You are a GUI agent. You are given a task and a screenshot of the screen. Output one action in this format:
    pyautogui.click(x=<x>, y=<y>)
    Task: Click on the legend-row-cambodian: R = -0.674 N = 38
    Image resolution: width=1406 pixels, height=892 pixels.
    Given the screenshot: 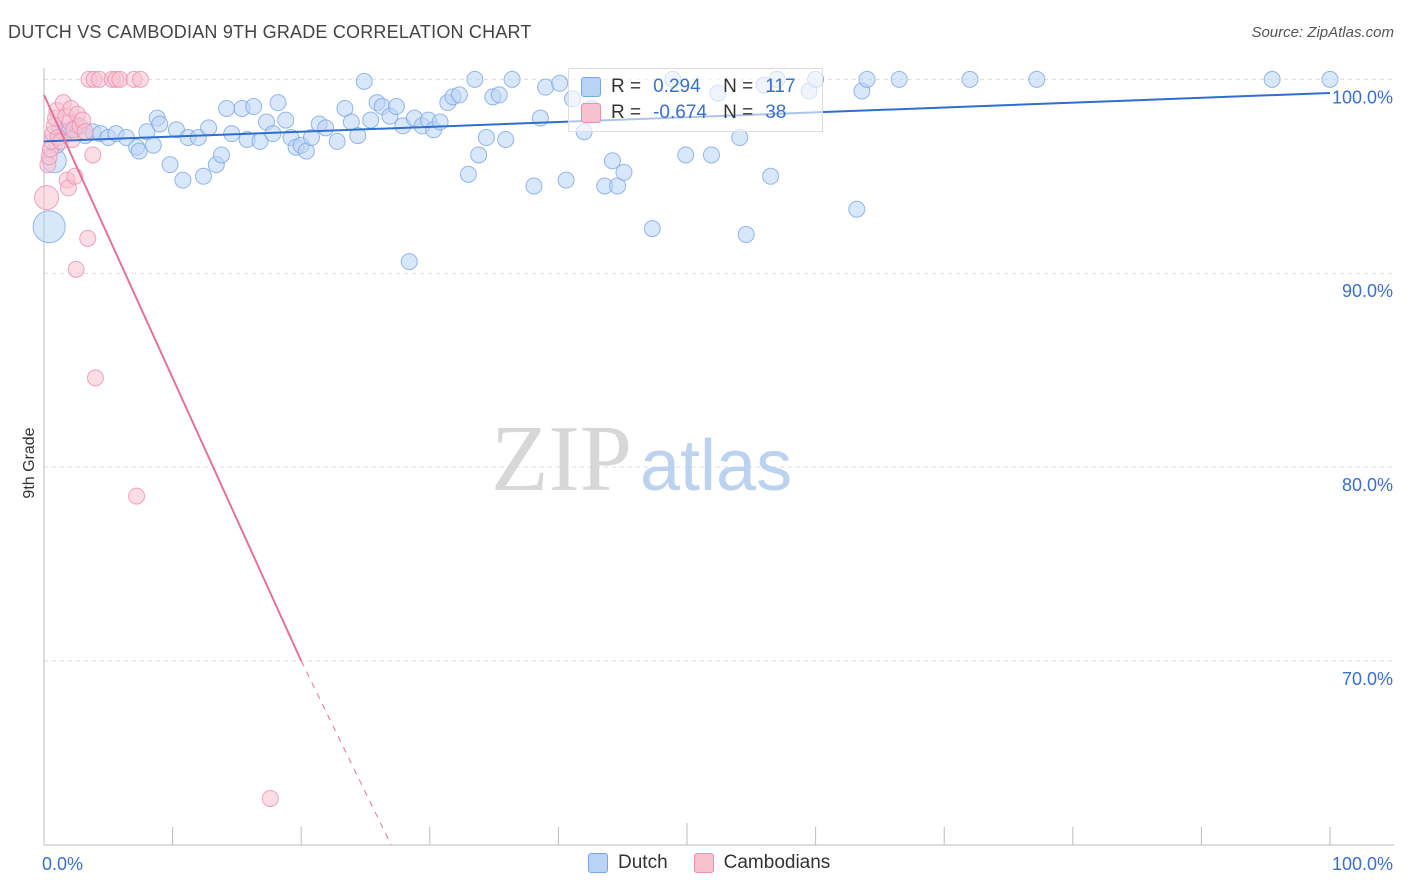 What is the action you would take?
    pyautogui.click(x=683, y=113)
    